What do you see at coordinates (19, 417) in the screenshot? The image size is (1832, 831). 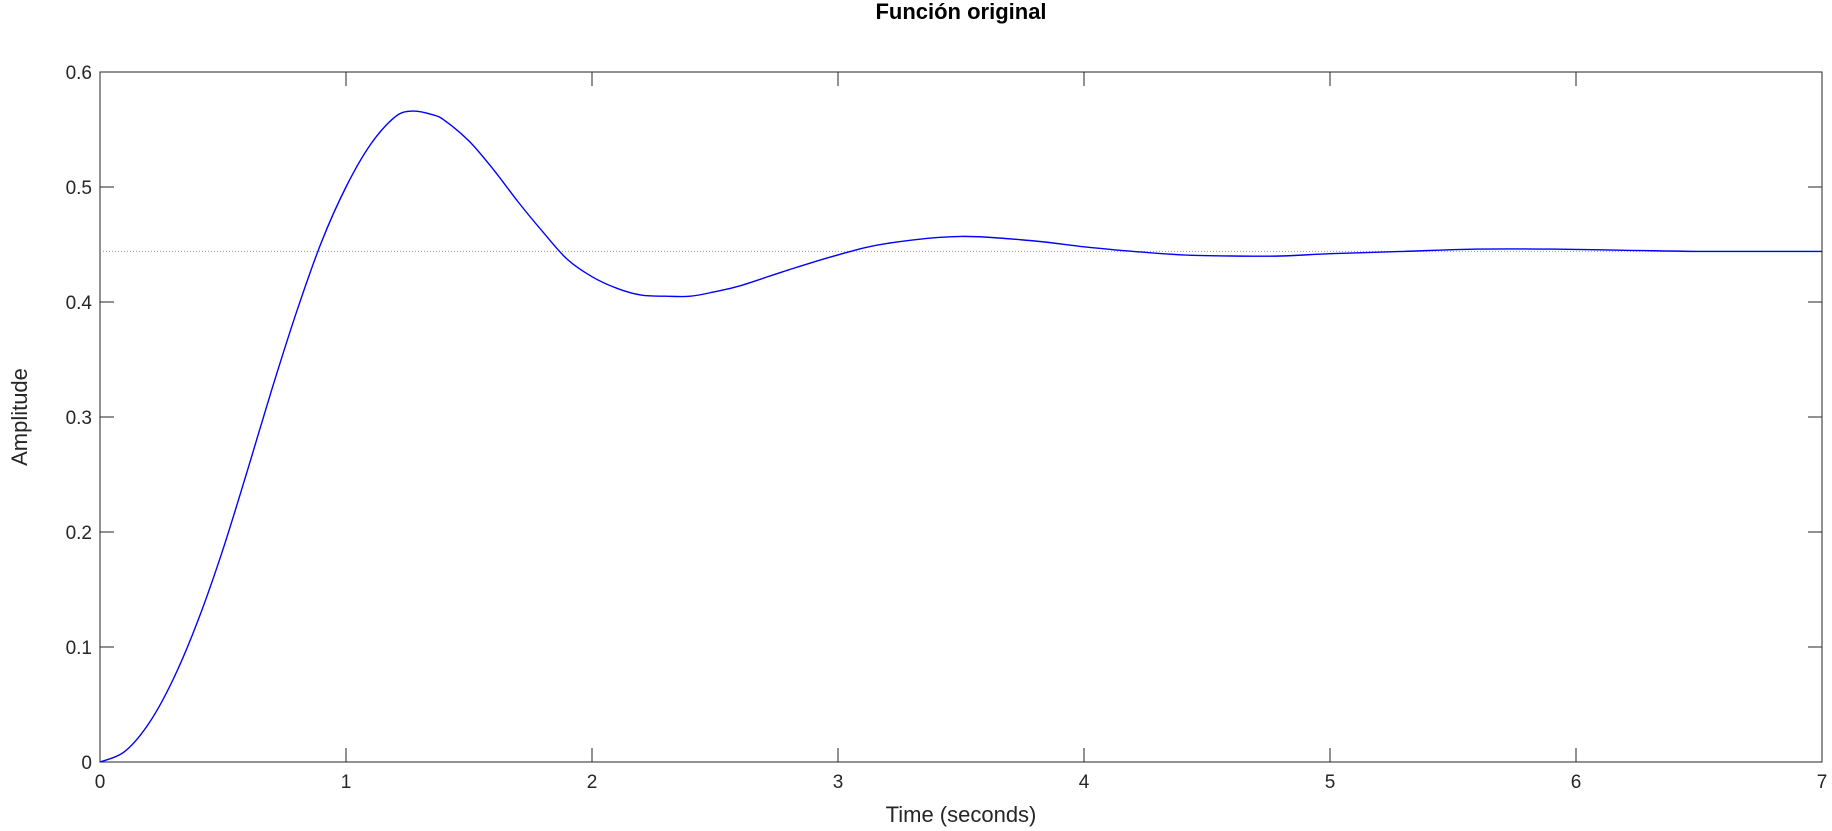 I see `y-axis-label: Amplitude` at bounding box center [19, 417].